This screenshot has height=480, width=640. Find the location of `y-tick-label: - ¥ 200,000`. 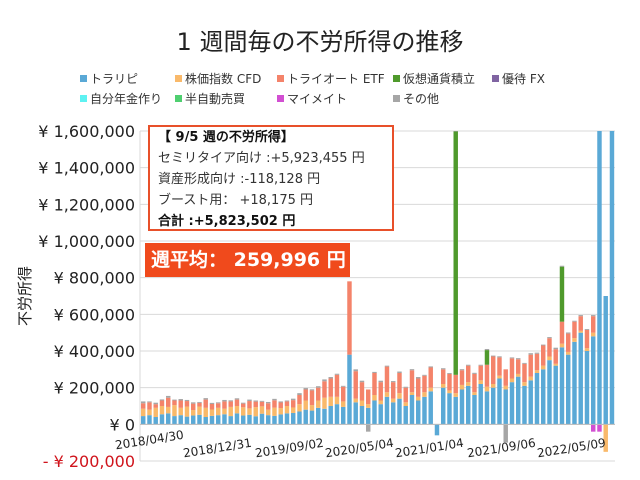

y-tick-label: - ¥ 200,000 is located at coordinates (89, 461).